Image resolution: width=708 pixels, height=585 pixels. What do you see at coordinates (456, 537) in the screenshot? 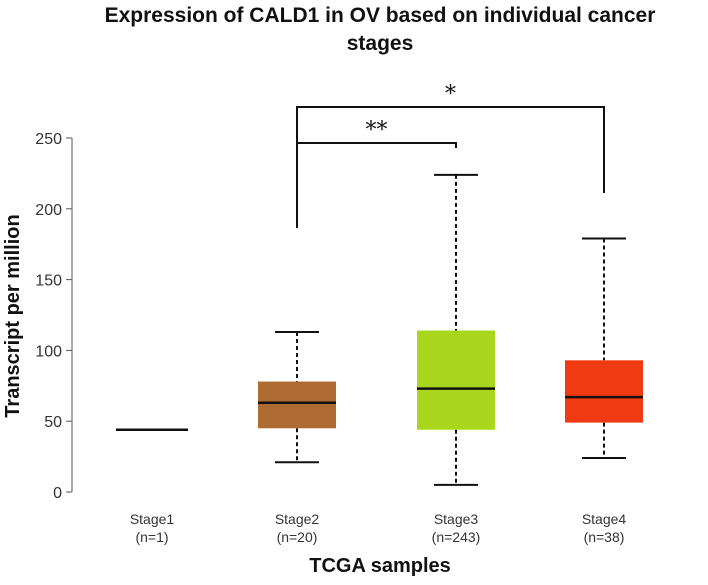
I see `stage3-n-label: (n=243)` at bounding box center [456, 537].